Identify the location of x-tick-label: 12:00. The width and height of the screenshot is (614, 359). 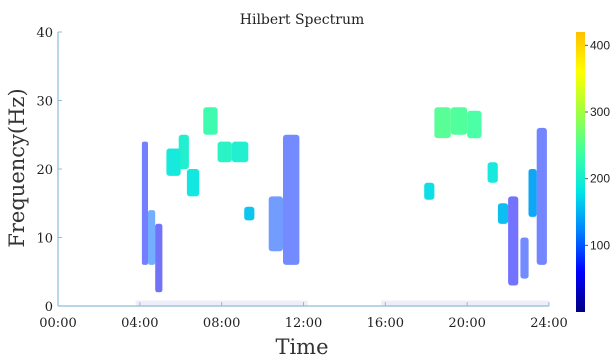
(303, 323).